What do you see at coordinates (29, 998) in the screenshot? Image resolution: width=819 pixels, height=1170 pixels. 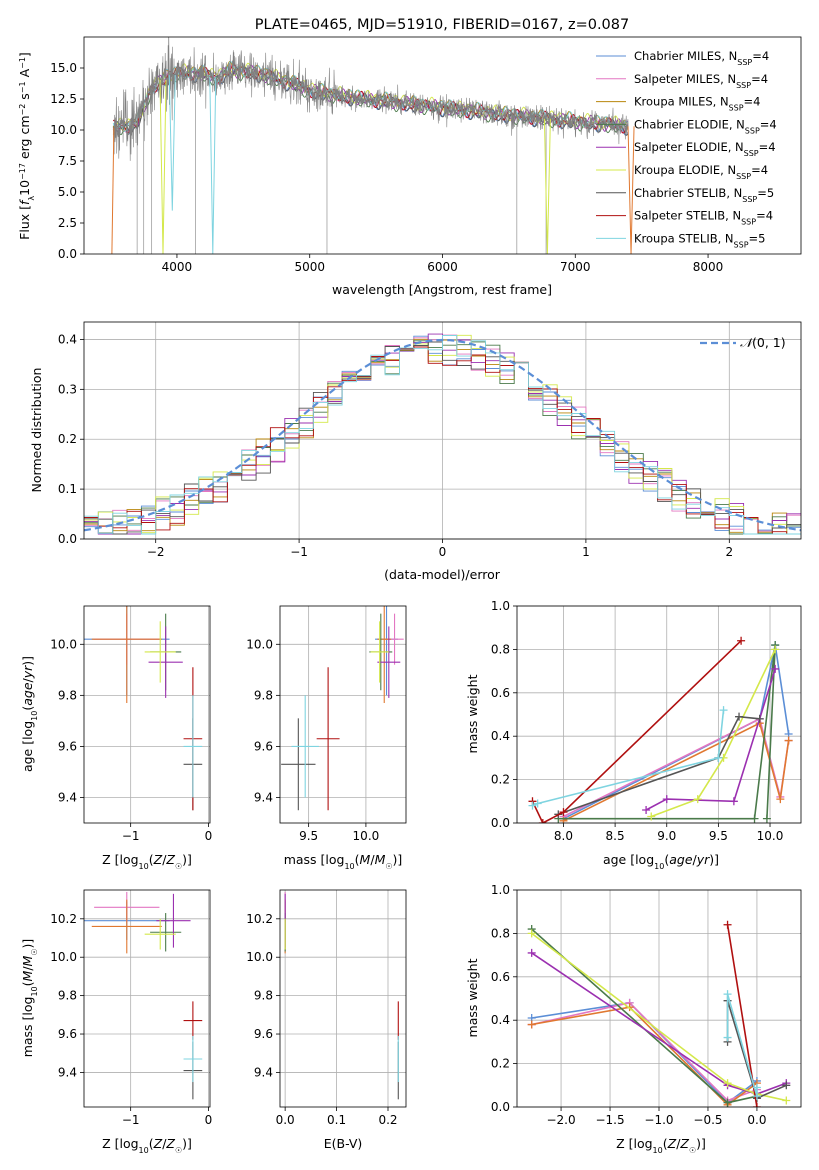 I see `y-axis-label: mass [log10(M/M☉)]` at bounding box center [29, 998].